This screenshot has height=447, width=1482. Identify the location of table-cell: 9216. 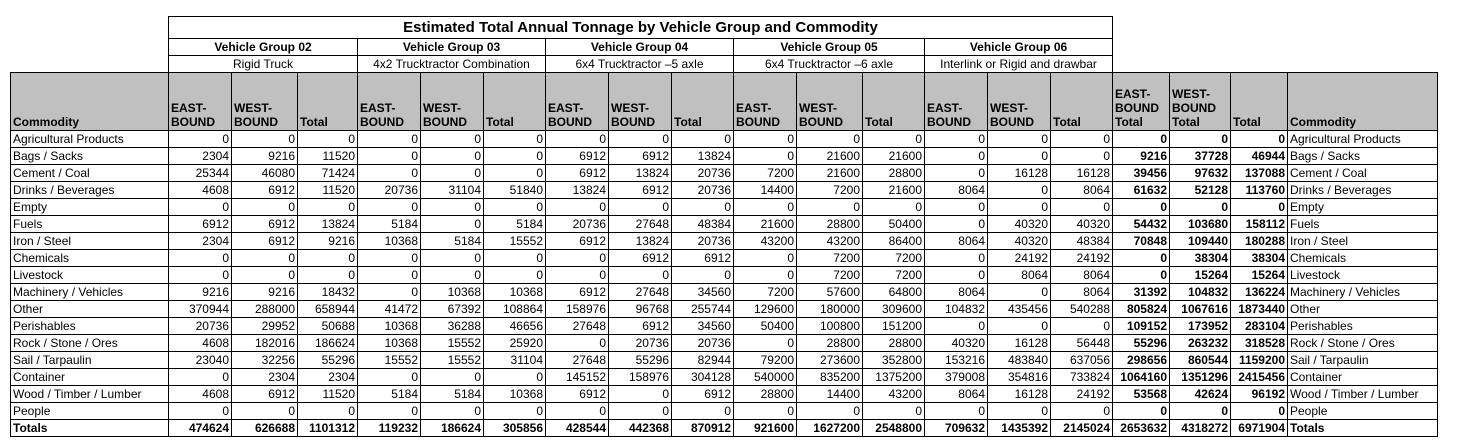
(264, 156).